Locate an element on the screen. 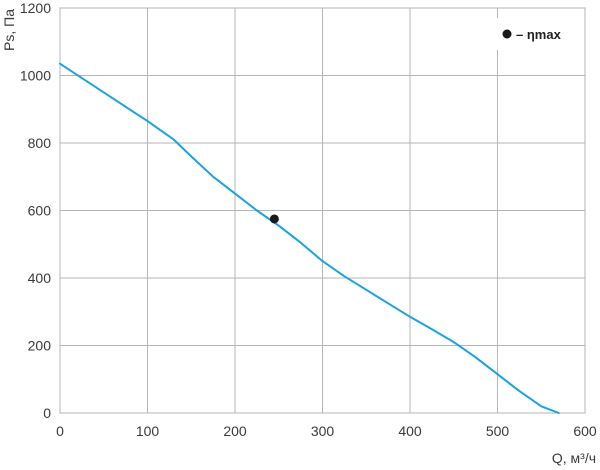 This screenshot has width=600, height=470. y-tick-label: 200 is located at coordinates (40, 346).